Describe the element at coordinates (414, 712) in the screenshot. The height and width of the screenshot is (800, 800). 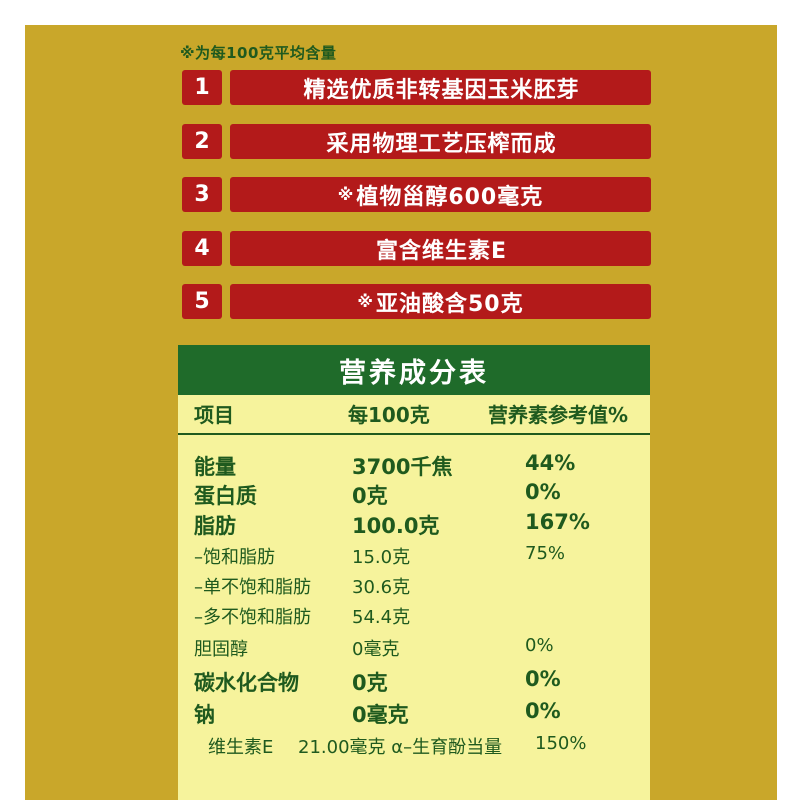
I see `table-row: 钠 0毫克 0%` at that location.